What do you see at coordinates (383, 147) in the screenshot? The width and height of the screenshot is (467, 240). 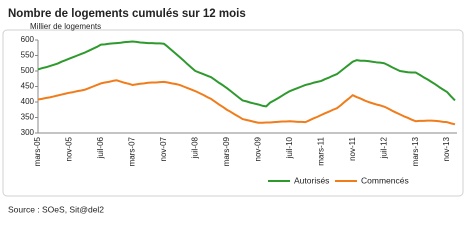 I see `x-tick-label: juil-12` at bounding box center [383, 147].